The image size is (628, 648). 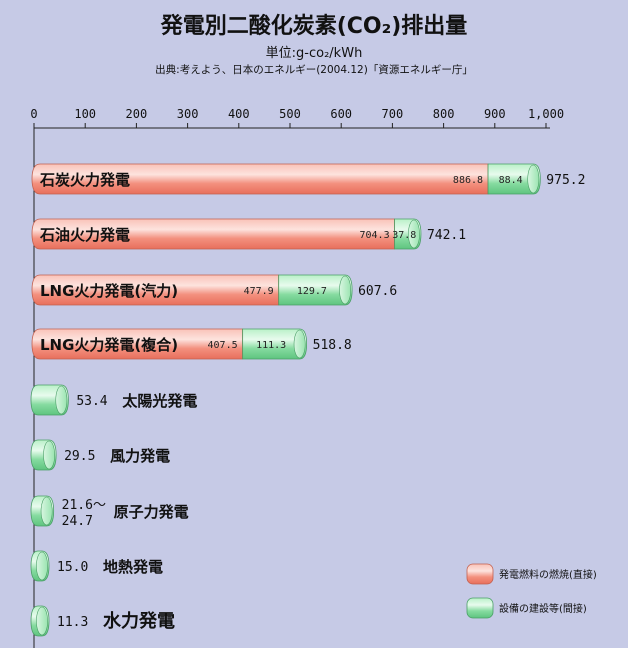 What do you see at coordinates (91, 401) in the screenshot?
I see `total-value-label: 53.4` at bounding box center [91, 401].